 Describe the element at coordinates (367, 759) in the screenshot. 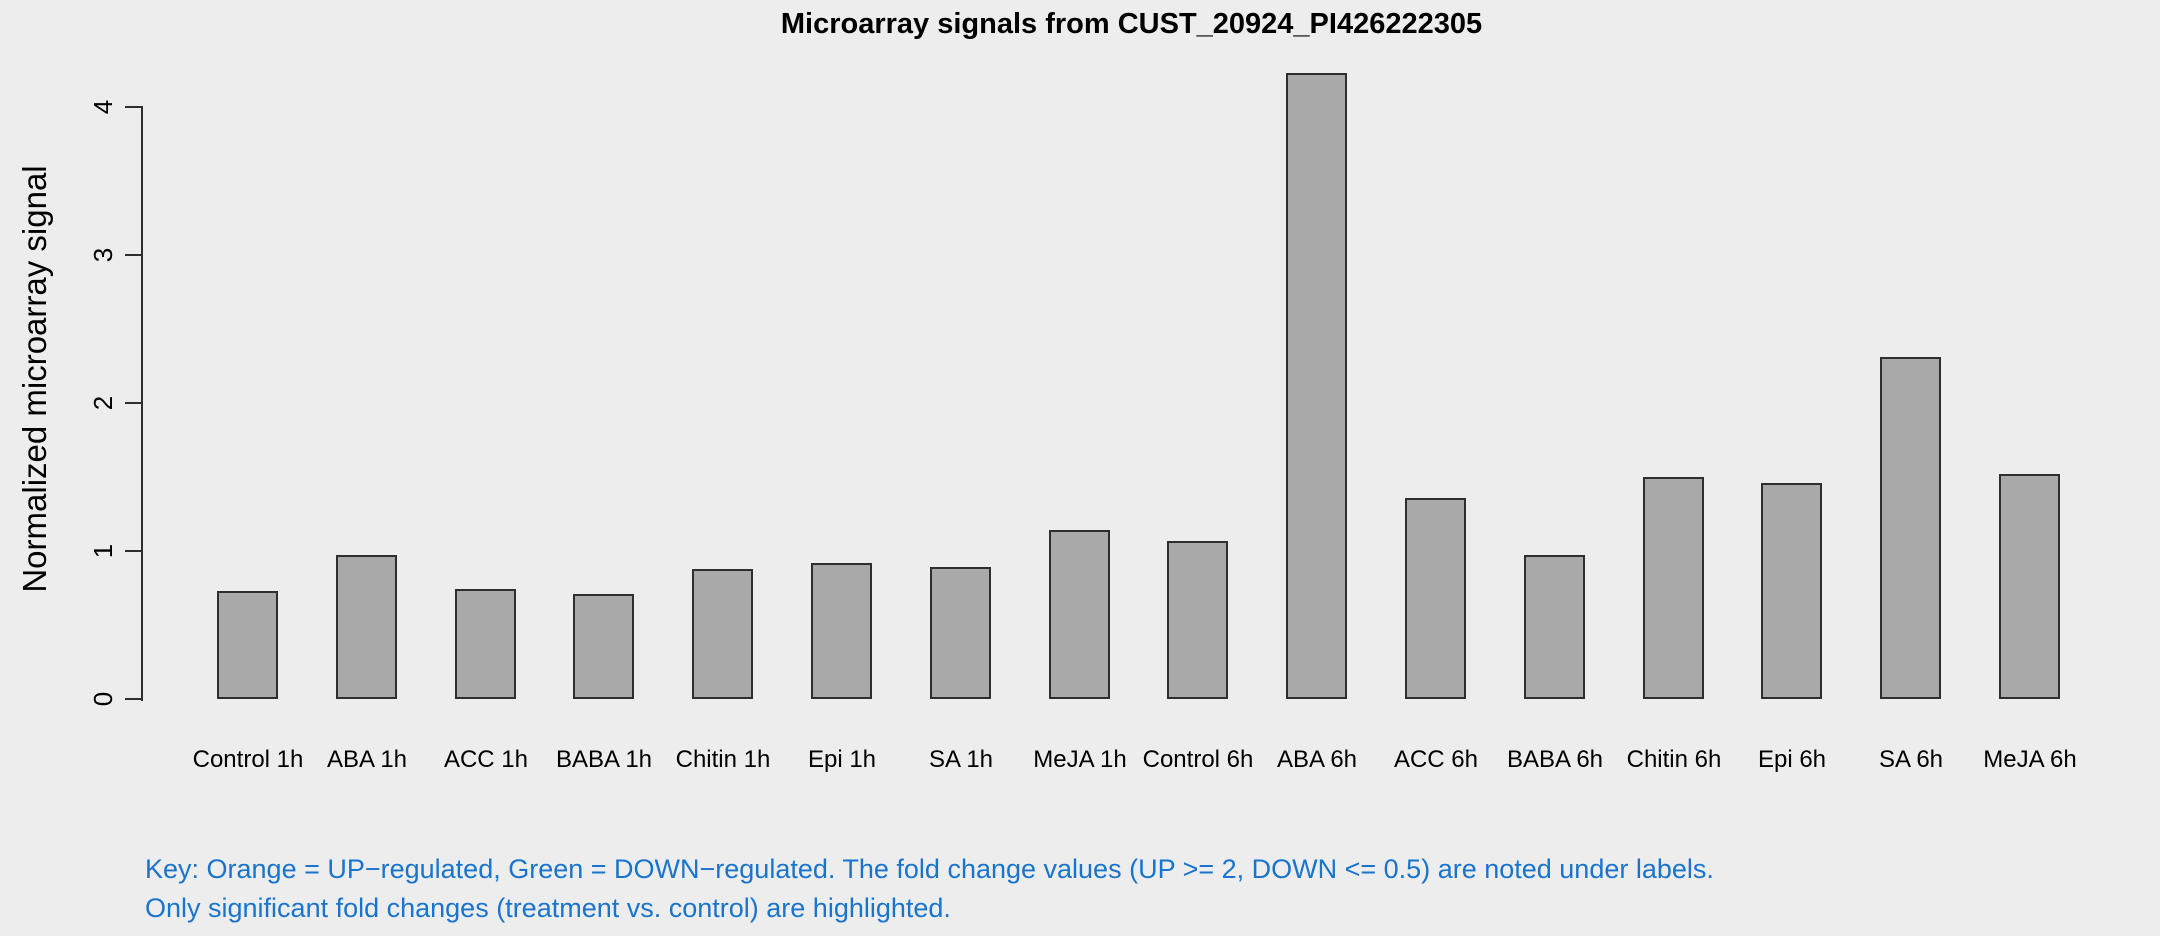

I see `x-label-aba-1h: ABA 1h` at that location.